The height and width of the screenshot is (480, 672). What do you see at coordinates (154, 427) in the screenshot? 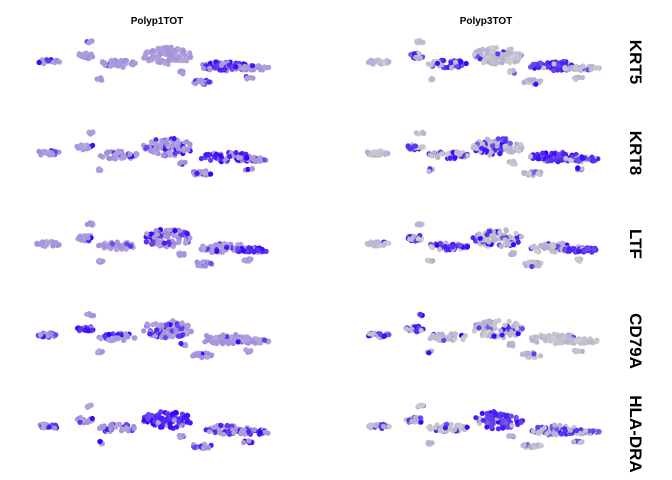
I see `panel-hla-dra-polyp1tot` at bounding box center [154, 427].